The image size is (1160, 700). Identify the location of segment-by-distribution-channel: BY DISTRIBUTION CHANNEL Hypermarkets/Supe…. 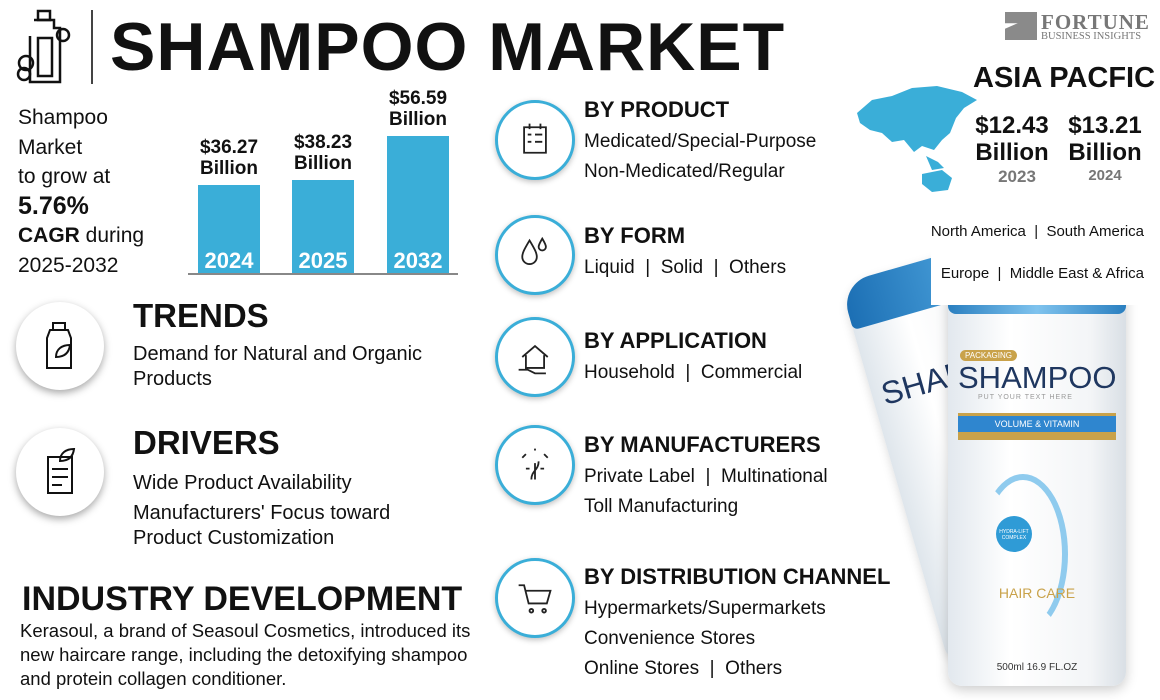
(737, 624).